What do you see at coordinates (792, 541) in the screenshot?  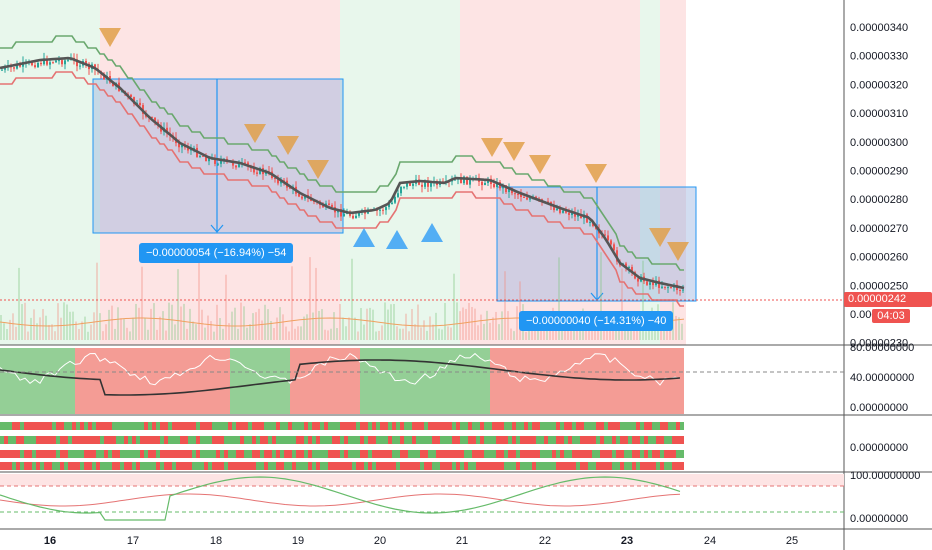 I see `date-axis-label: 25` at bounding box center [792, 541].